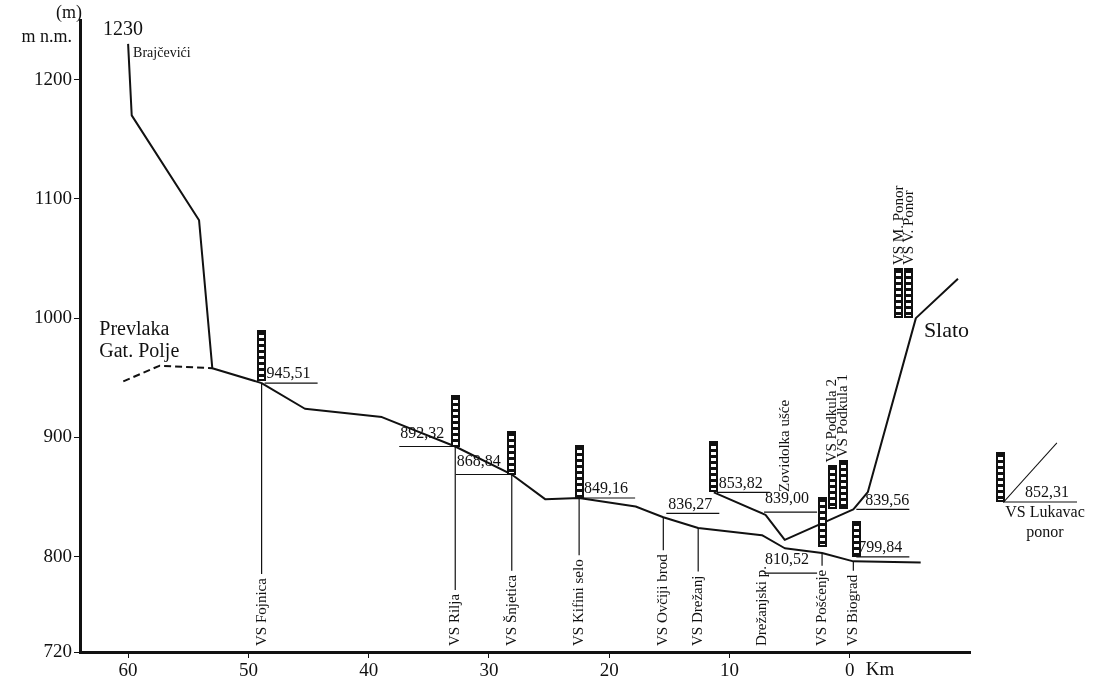 The width and height of the screenshot is (1106, 691). I want to click on annotation: 1230, so click(123, 28).